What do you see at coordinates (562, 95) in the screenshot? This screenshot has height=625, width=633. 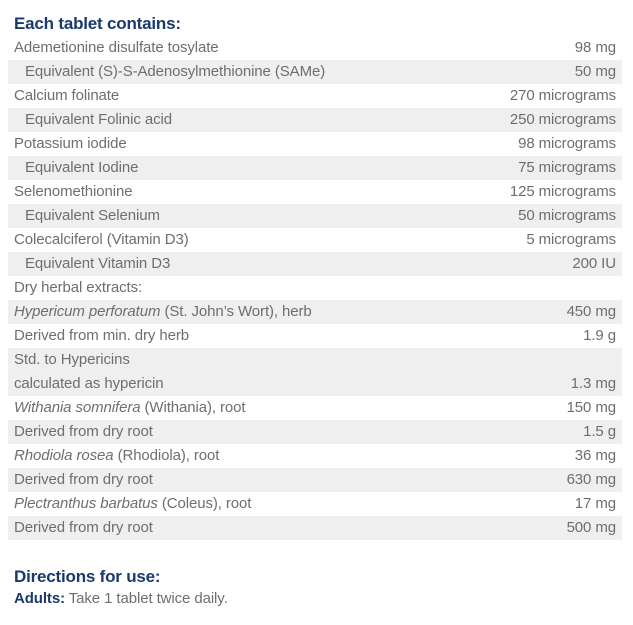 I see `ingredient-amount: 270 micrograms` at bounding box center [562, 95].